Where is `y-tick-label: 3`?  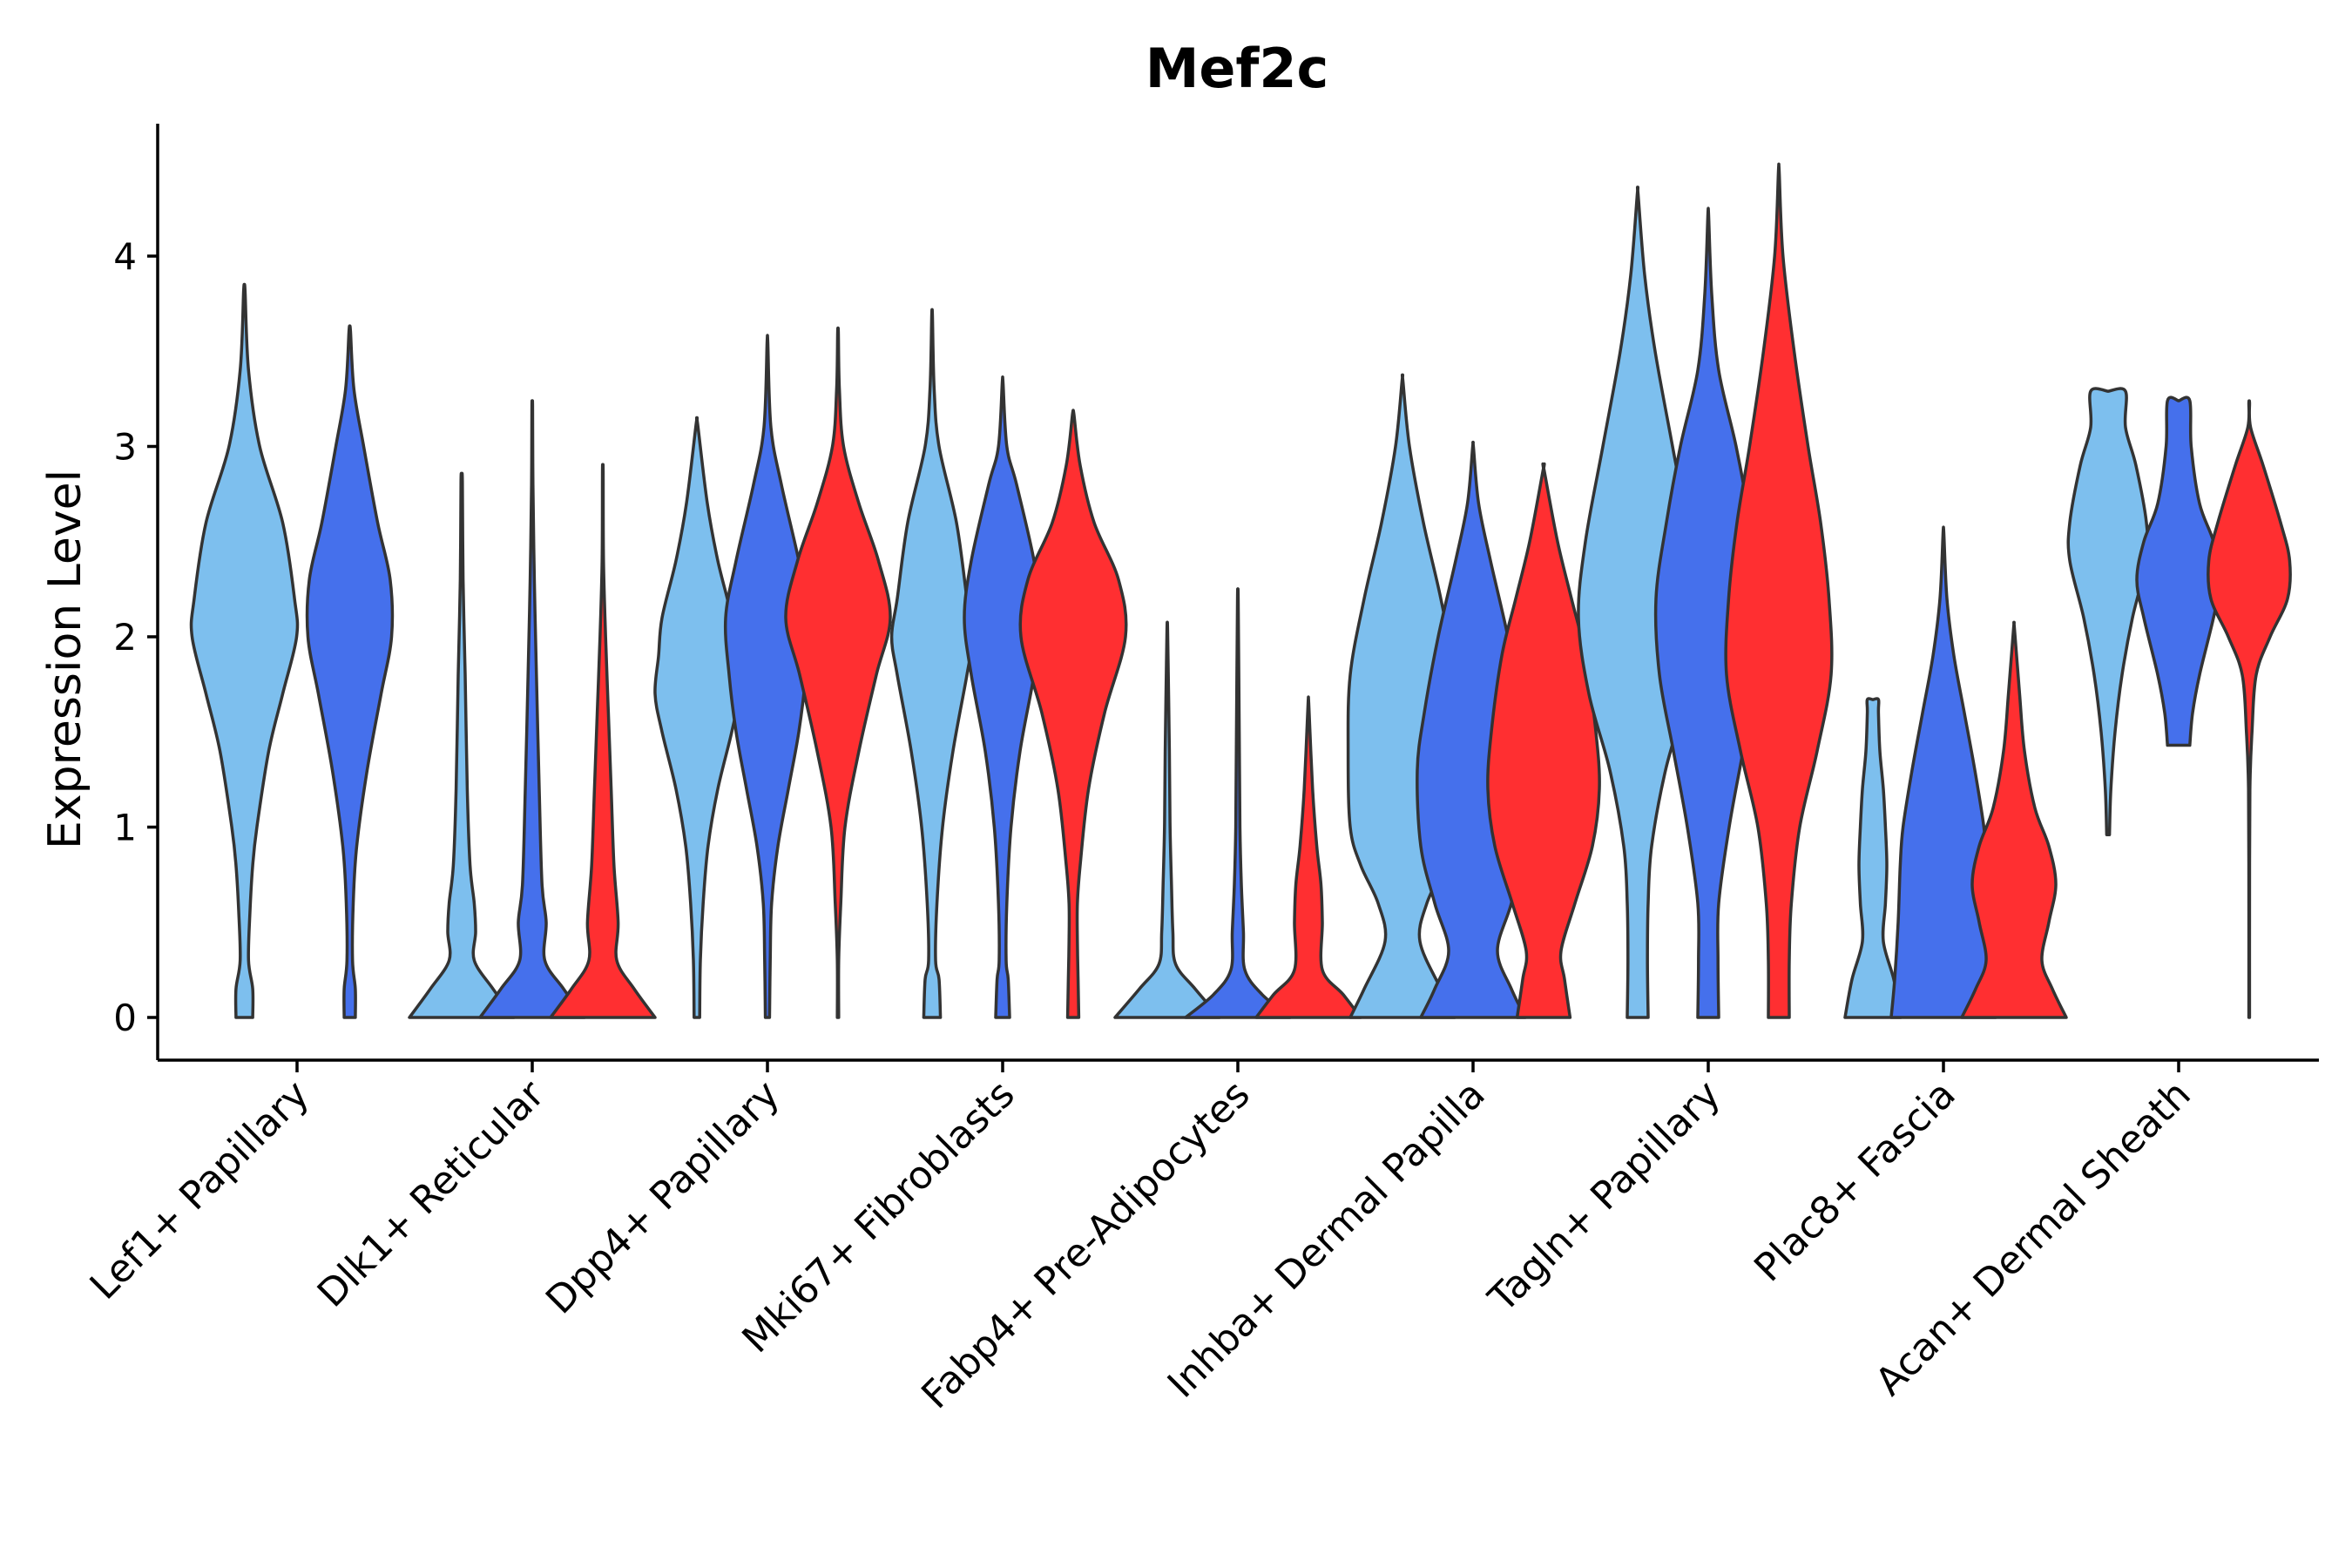
y-tick-label: 3 is located at coordinates (125, 447).